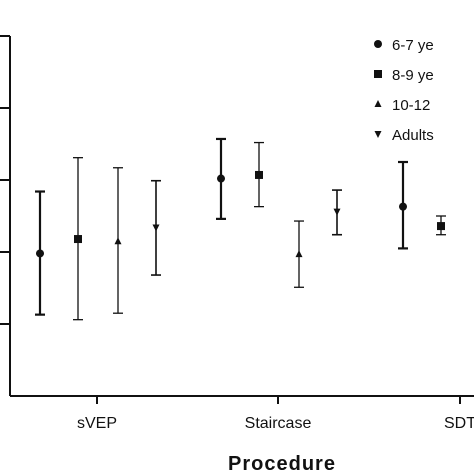 The width and height of the screenshot is (474, 474). I want to click on x-axis-title: Procedure, so click(282, 463).